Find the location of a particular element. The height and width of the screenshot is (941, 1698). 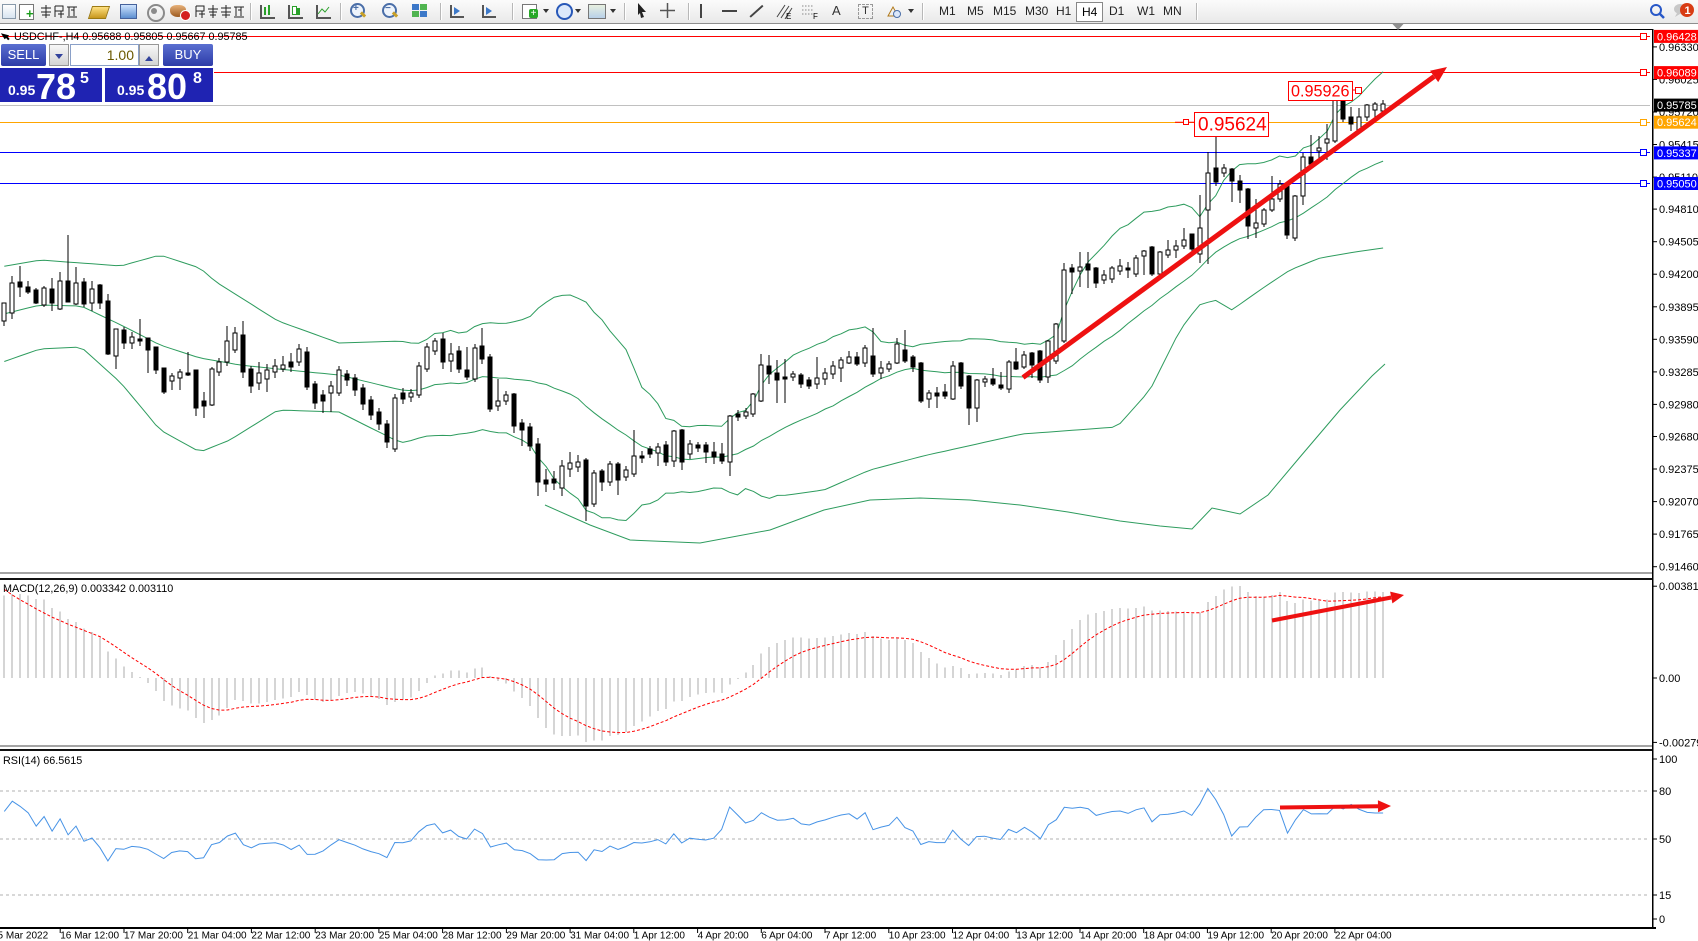

svg-text: 0.96089 is located at coordinates (1677, 74).